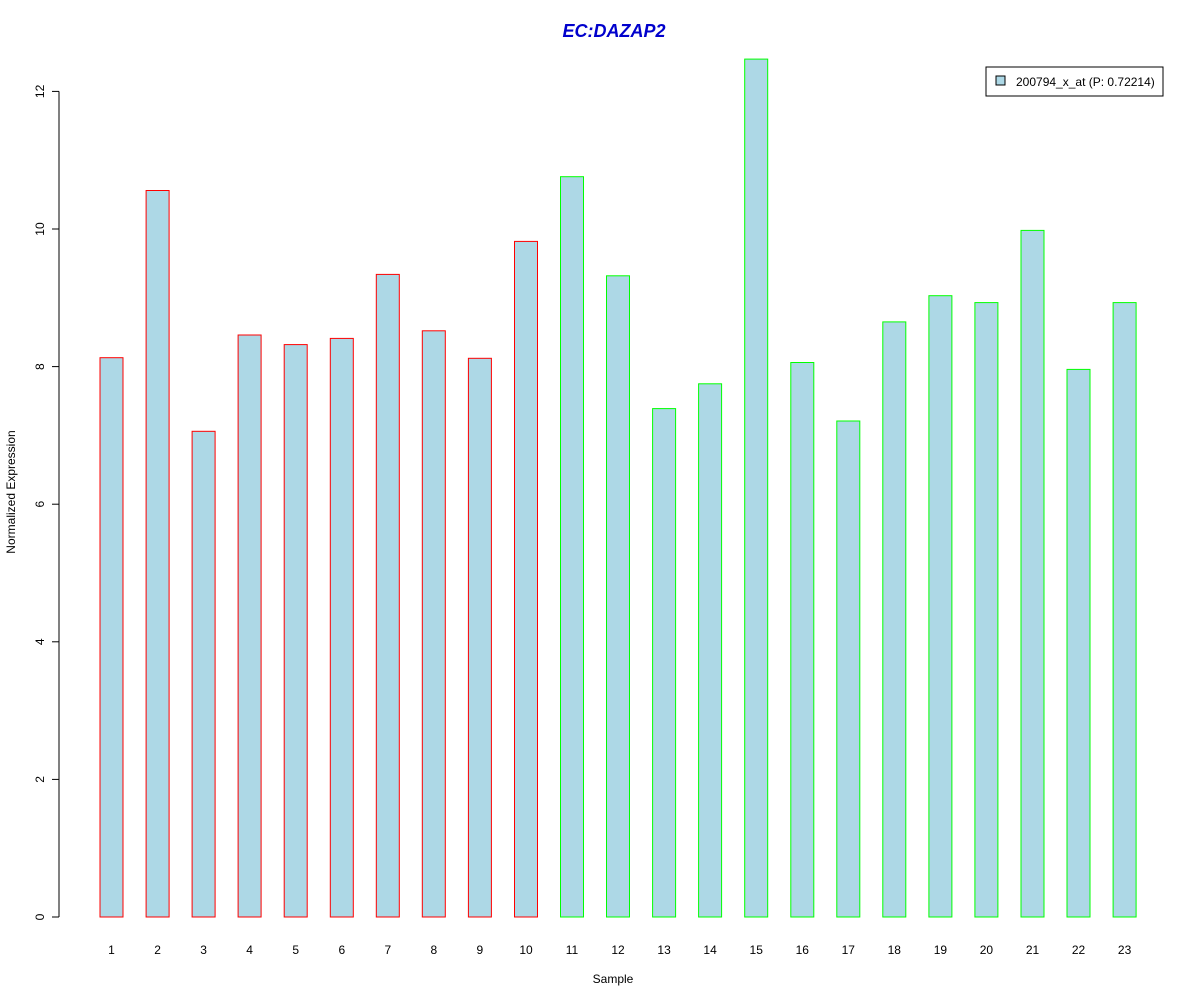 Image resolution: width=1200 pixels, height=1000 pixels. What do you see at coordinates (157, 950) in the screenshot?
I see `x-tick-label: 2` at bounding box center [157, 950].